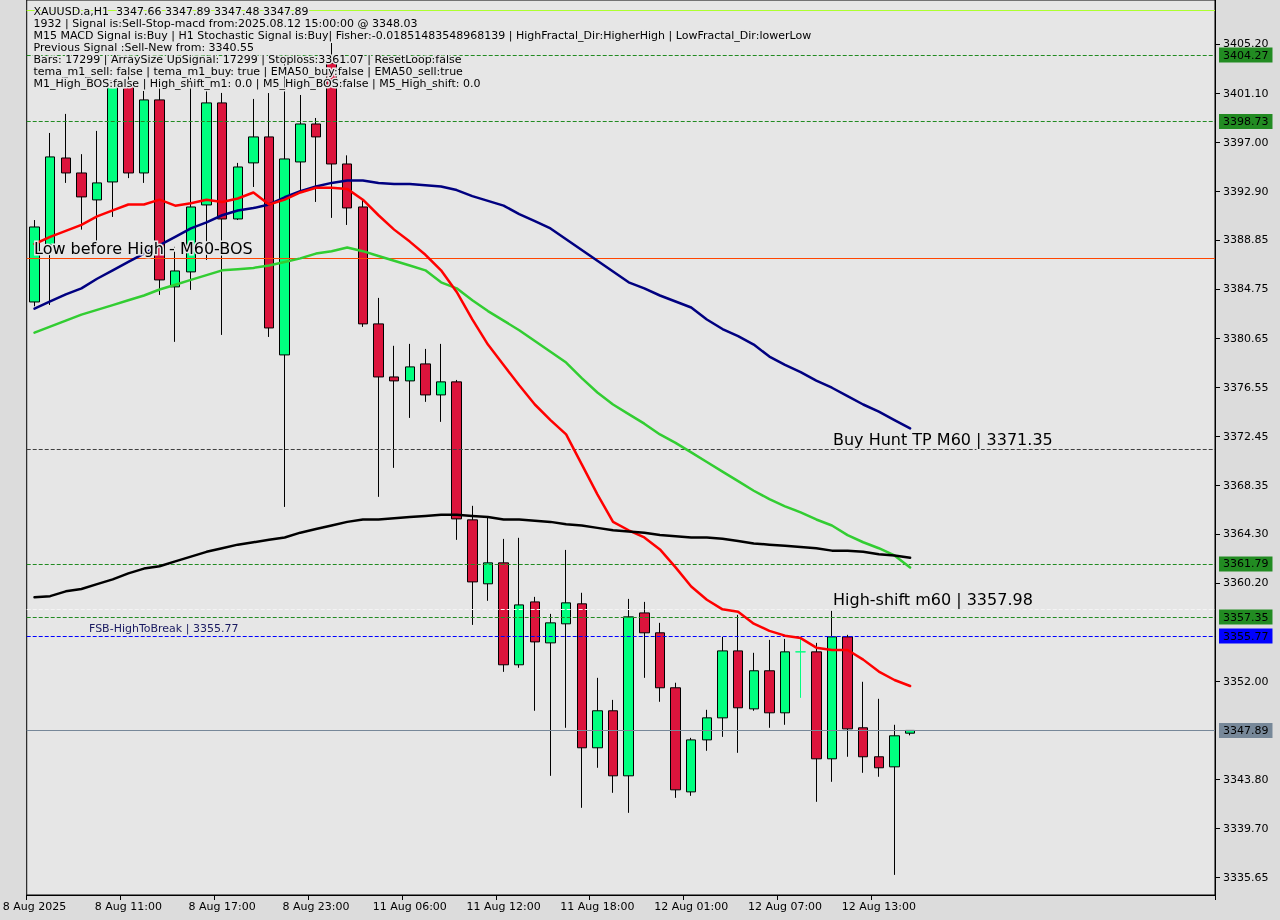  Describe the element at coordinates (1246, 93) in the screenshot. I see `y-tick-label: 3401.10` at that location.